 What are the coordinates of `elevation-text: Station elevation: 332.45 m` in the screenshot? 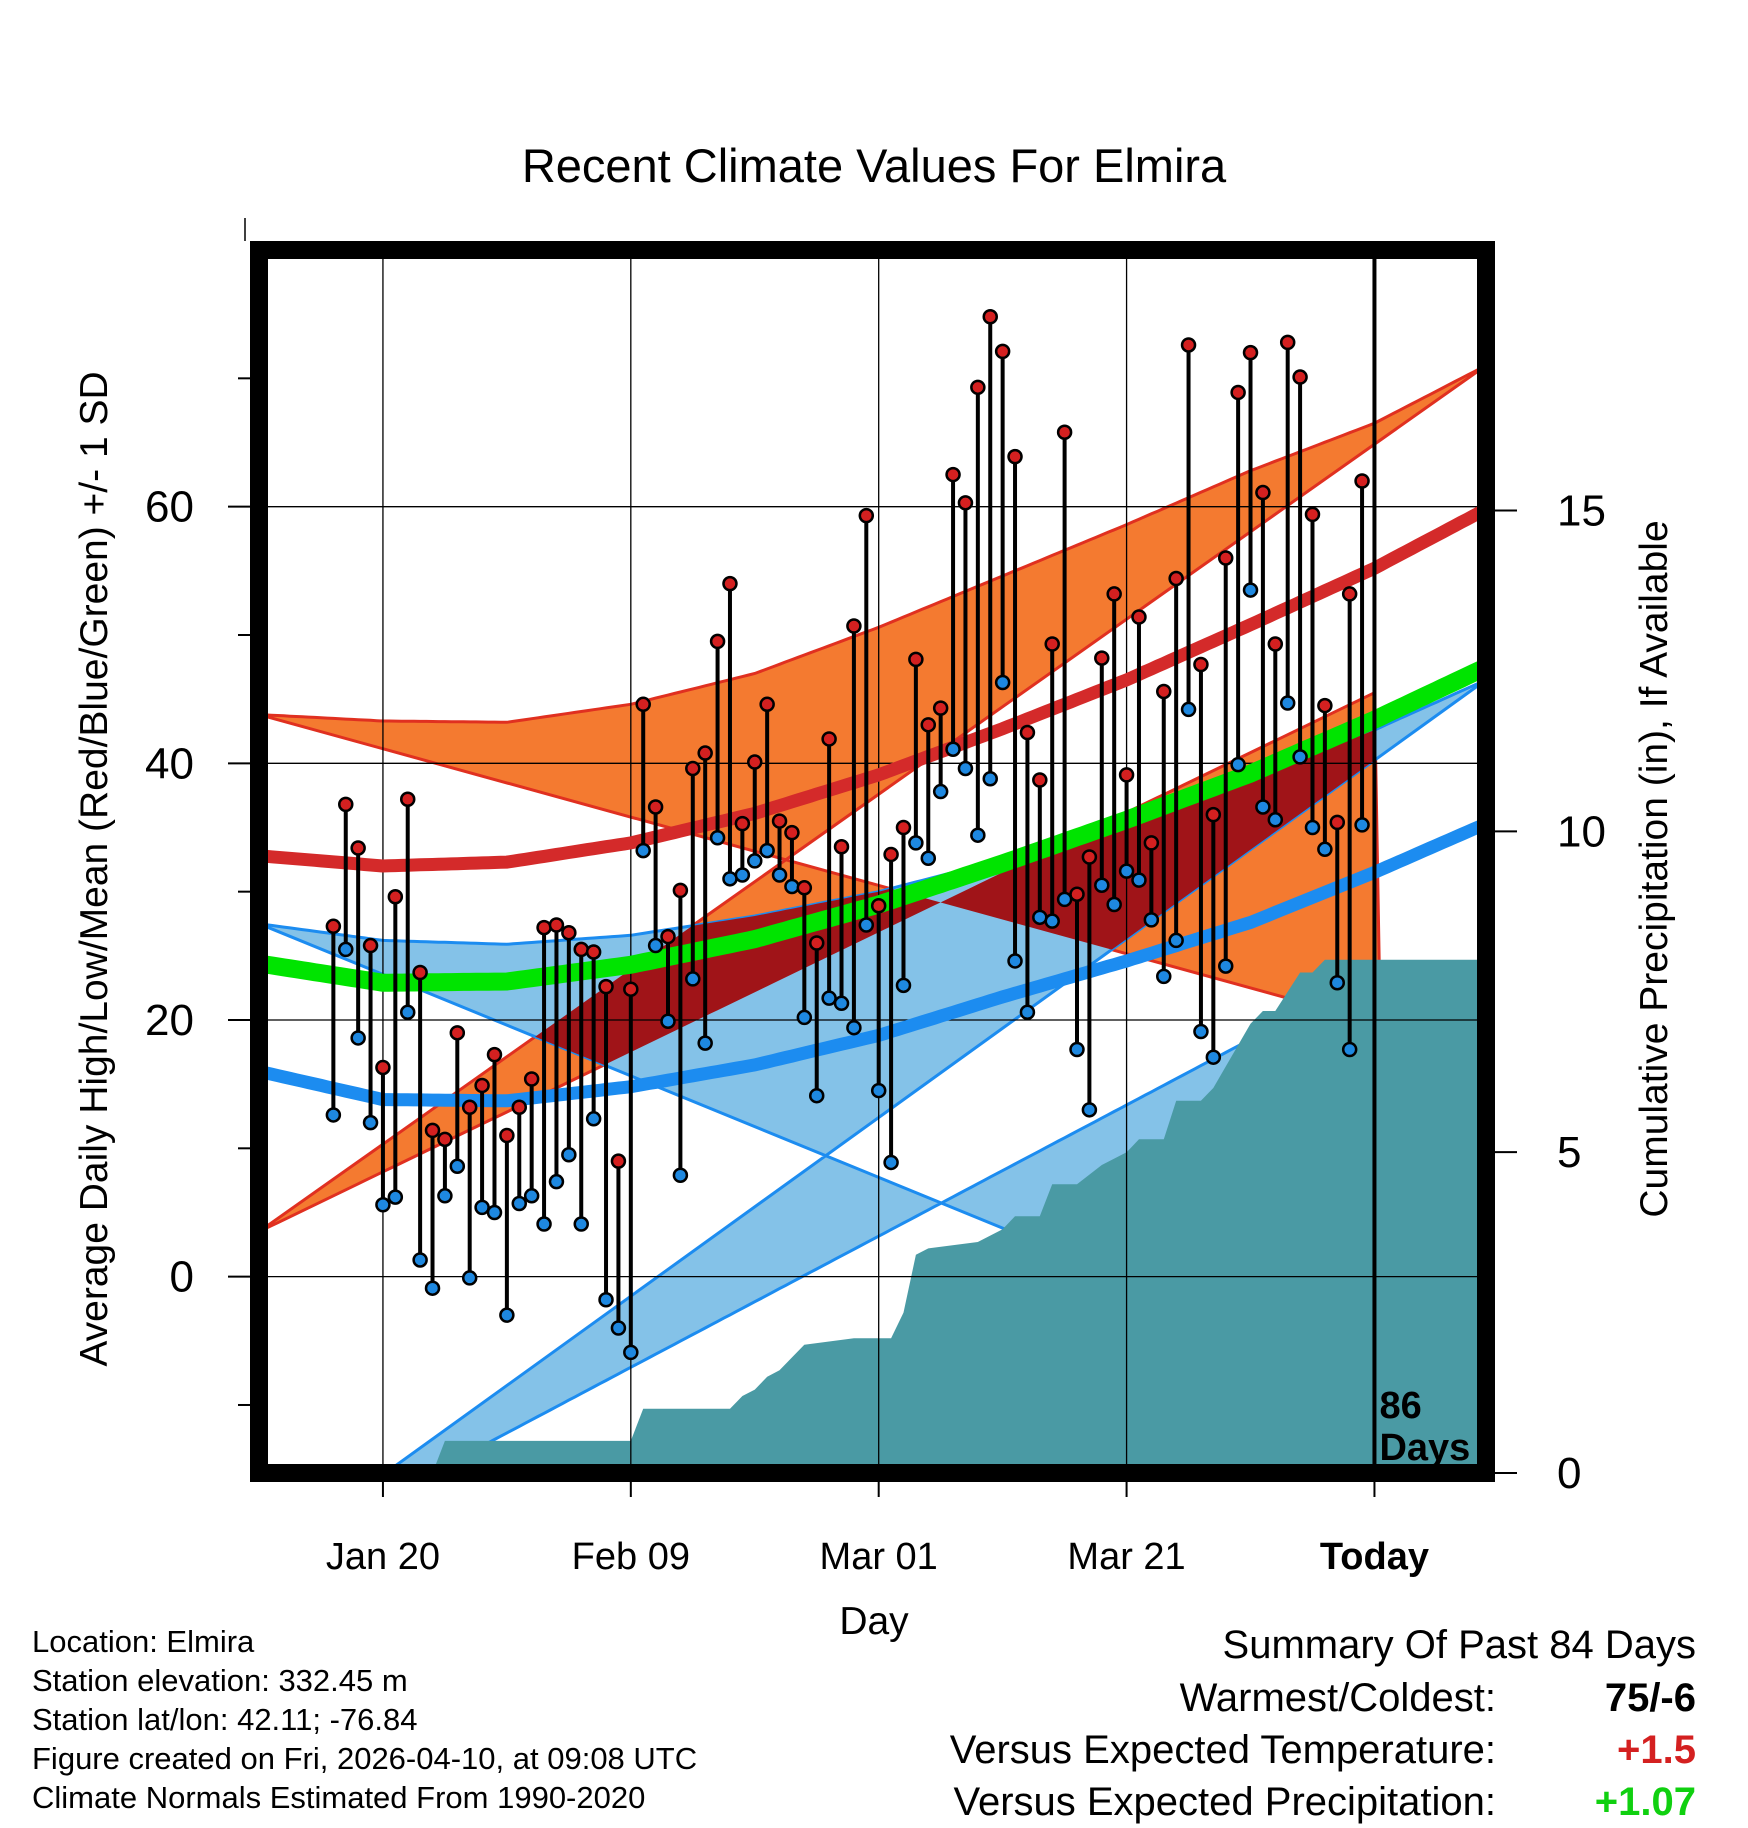 It's located at (220, 1680).